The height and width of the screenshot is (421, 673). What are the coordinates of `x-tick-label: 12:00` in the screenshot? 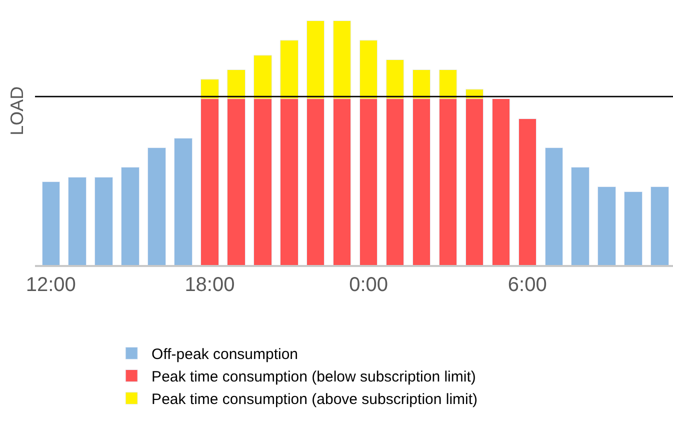 It's located at (51, 285).